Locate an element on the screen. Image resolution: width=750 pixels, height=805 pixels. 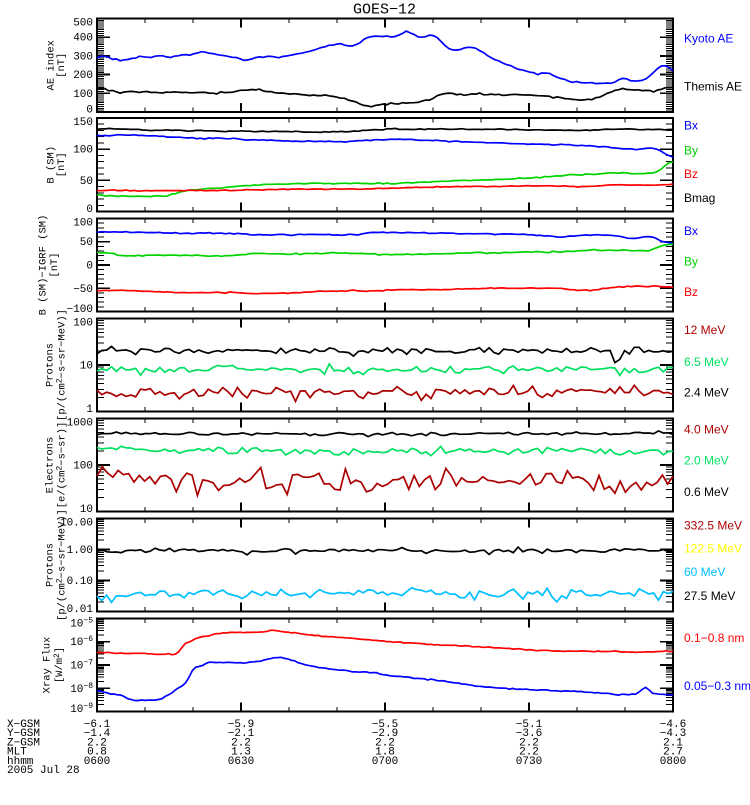
svg-text: 0700 is located at coordinates (385, 762).